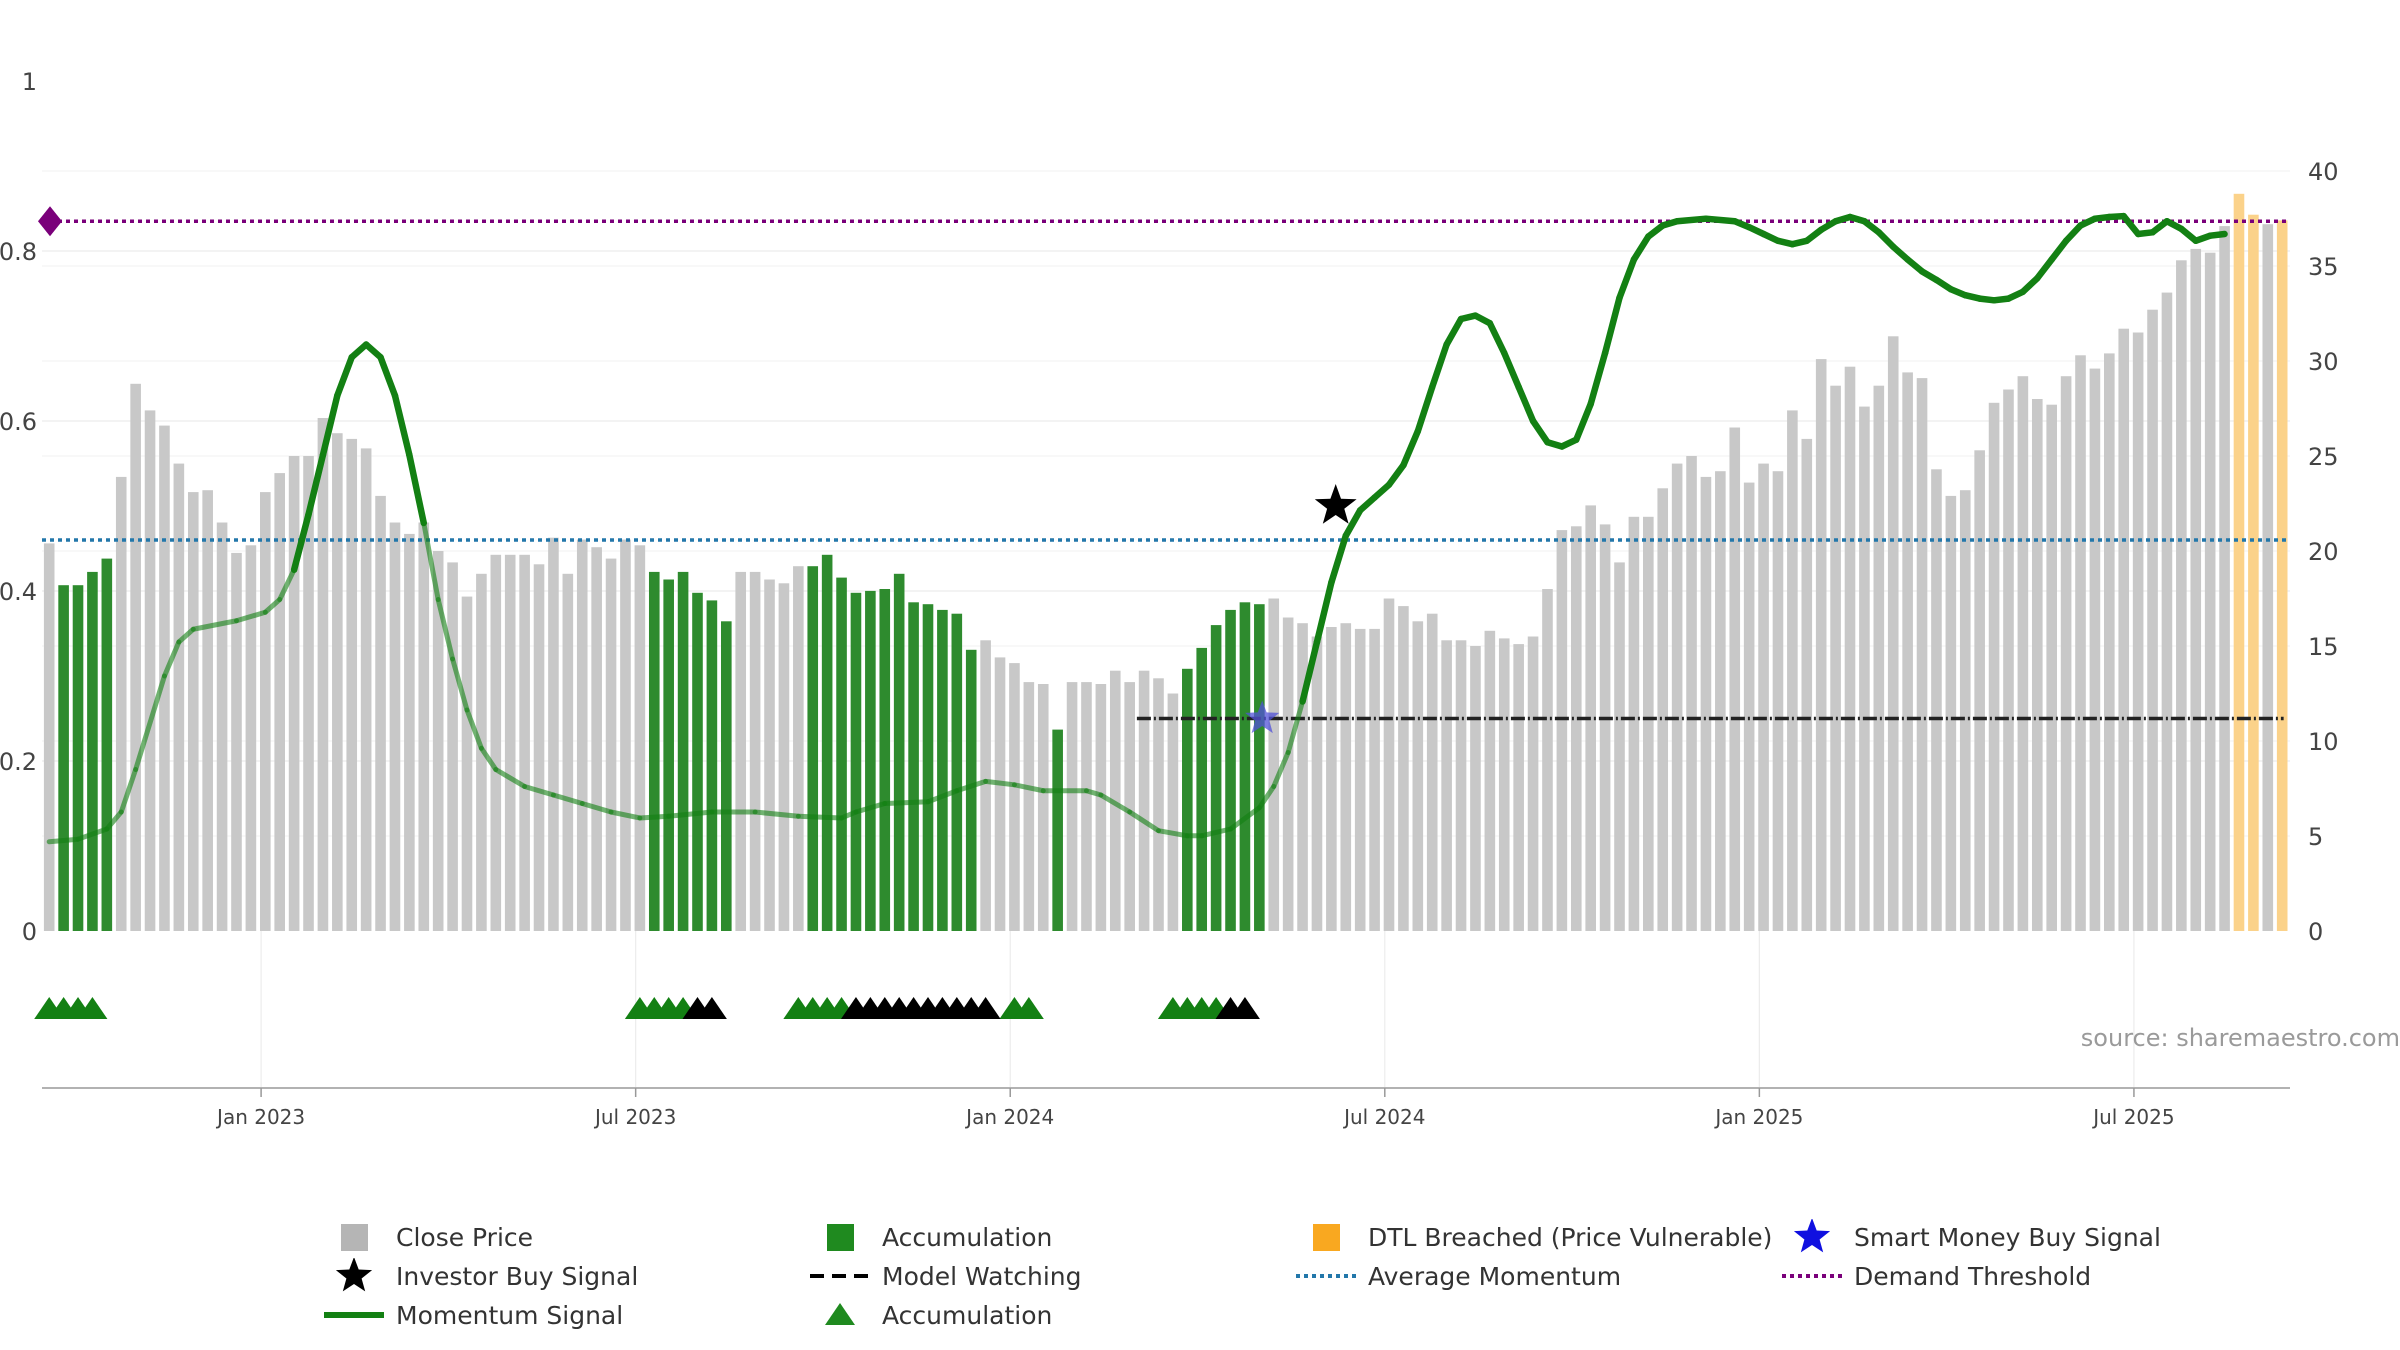  Describe the element at coordinates (260, 1117) in the screenshot. I see `x-tick-label: Jan 2023` at that location.